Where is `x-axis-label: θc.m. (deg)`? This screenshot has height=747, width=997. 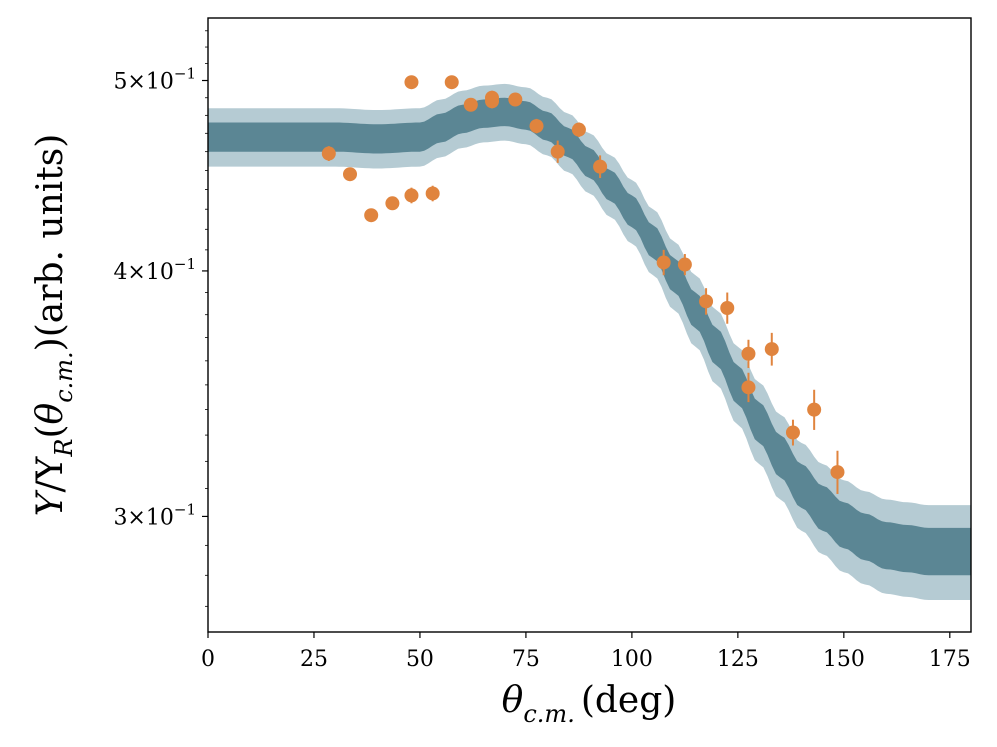
x-axis-label: θc.m. (deg) is located at coordinates (589, 704).